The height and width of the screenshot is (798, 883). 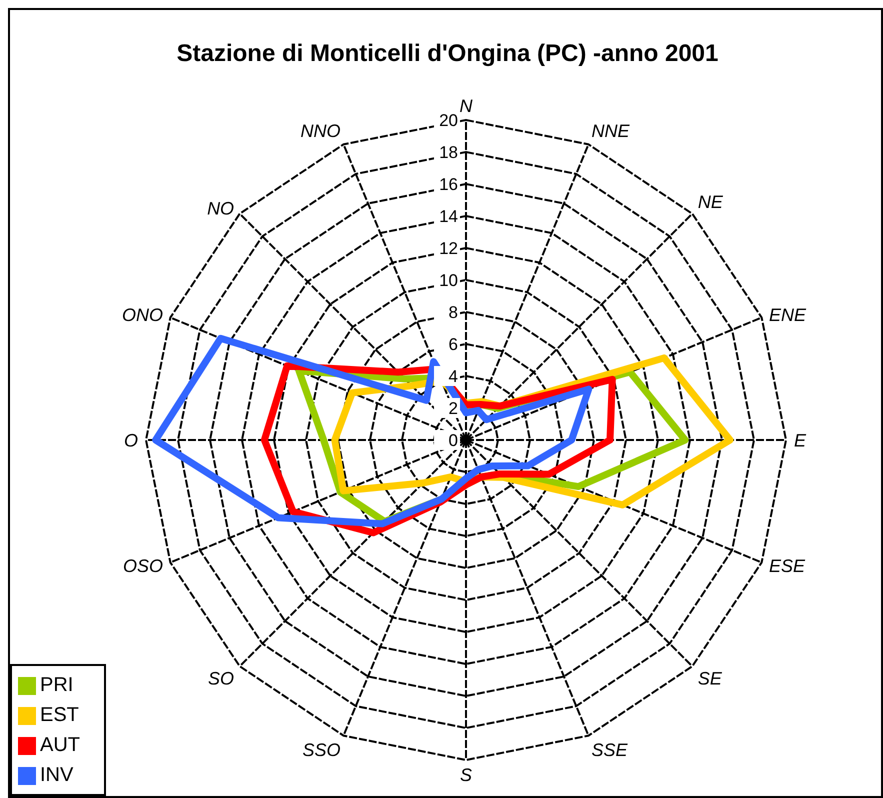 What do you see at coordinates (610, 750) in the screenshot?
I see `spoke-label: SSE` at bounding box center [610, 750].